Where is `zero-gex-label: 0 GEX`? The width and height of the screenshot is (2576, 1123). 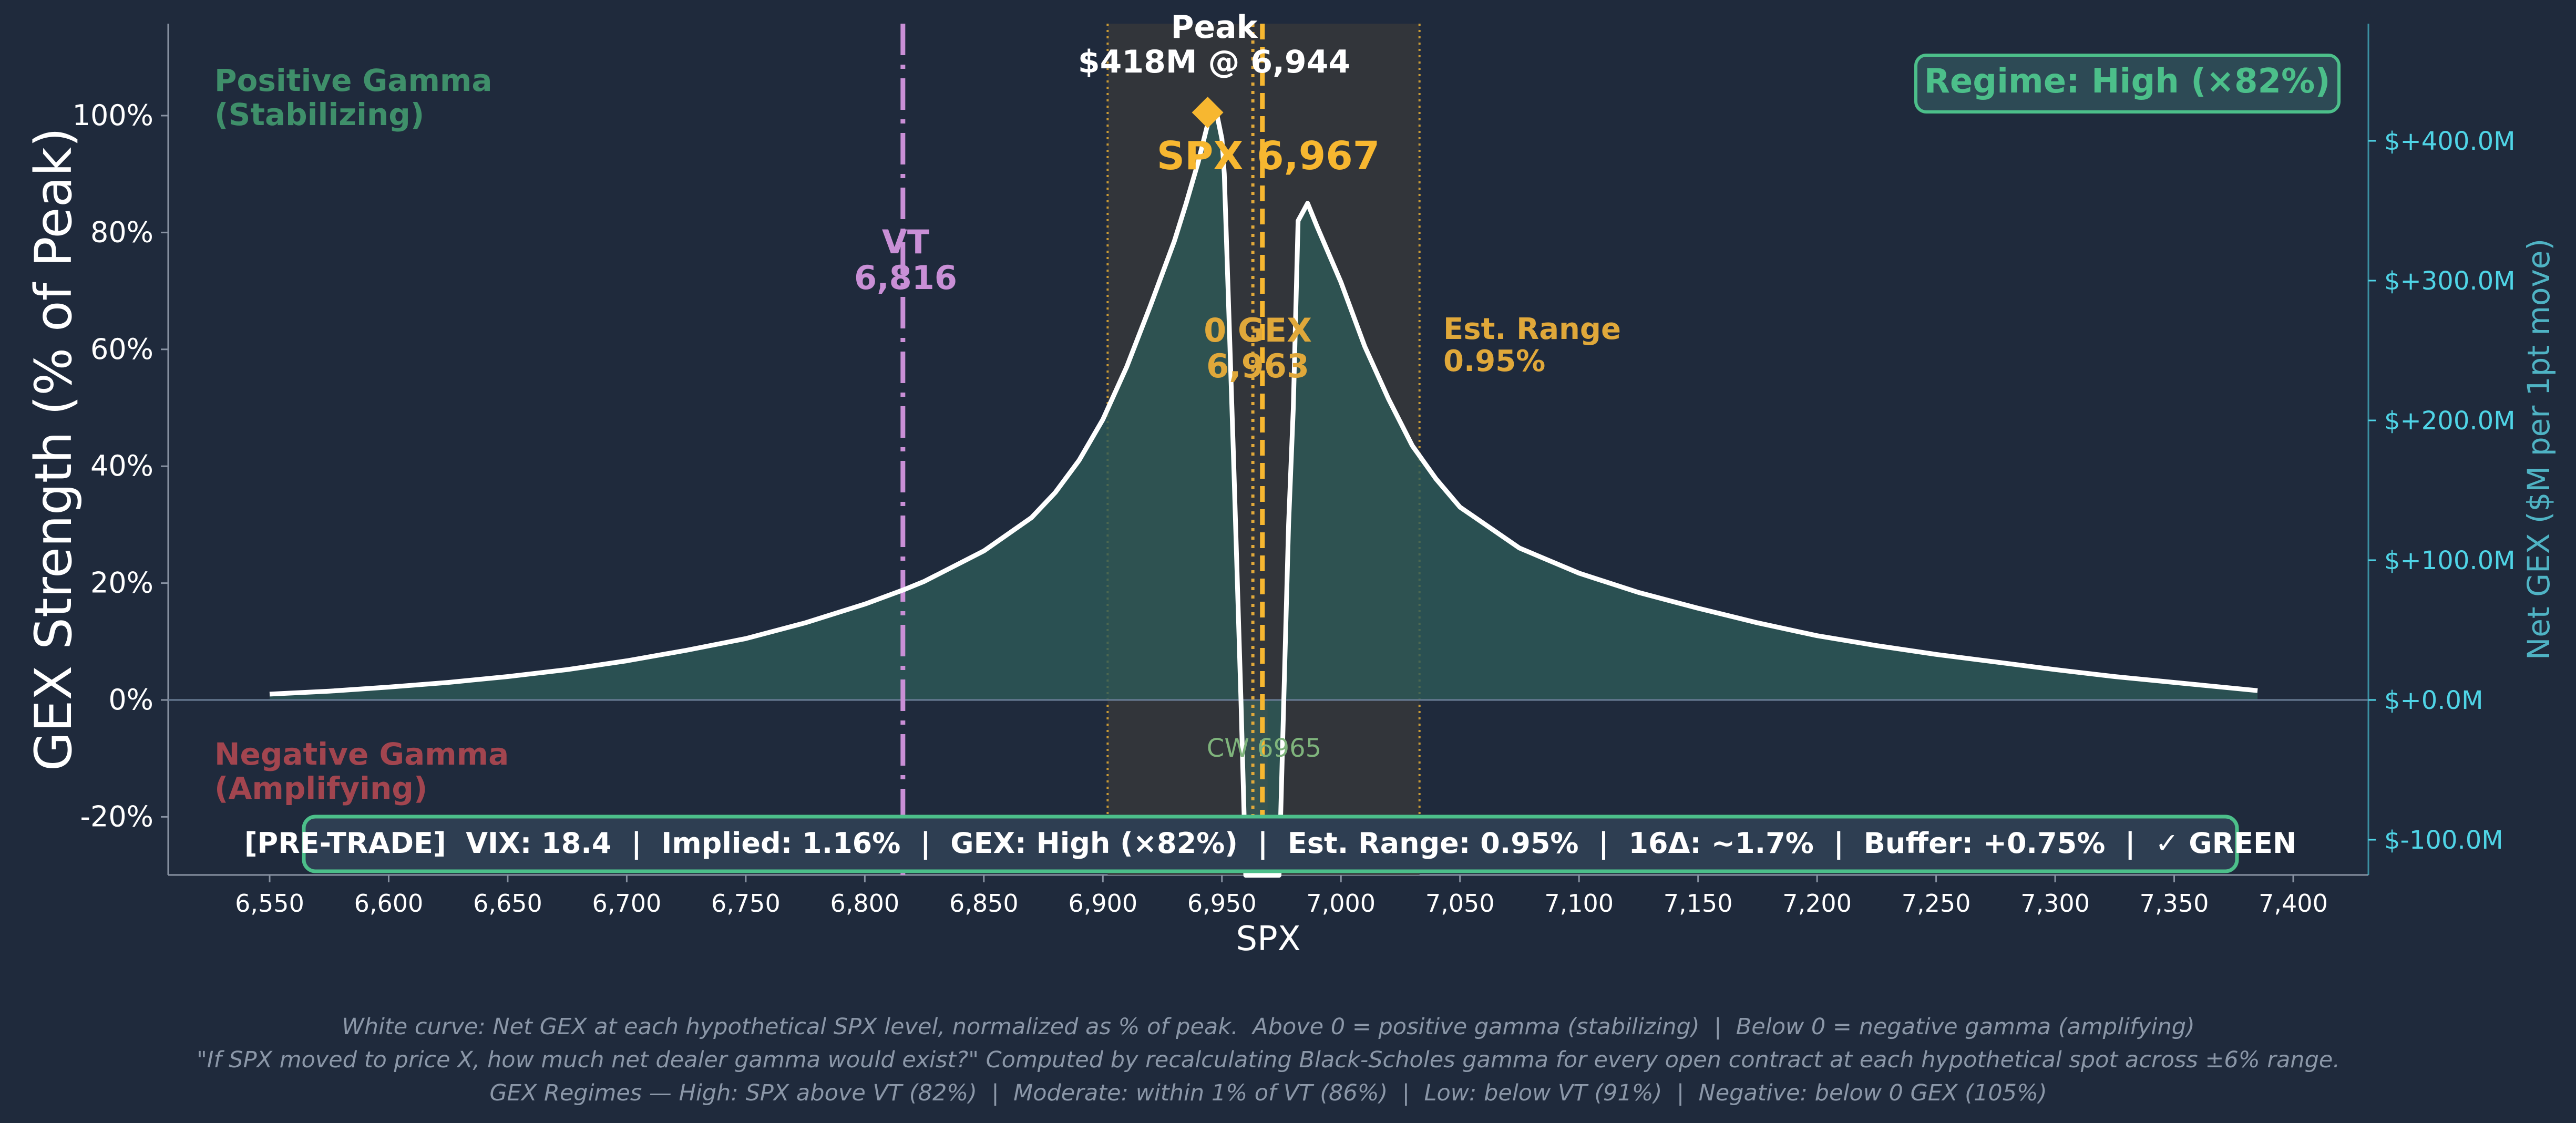
zero-gex-label: 0 GEX is located at coordinates (1258, 330).